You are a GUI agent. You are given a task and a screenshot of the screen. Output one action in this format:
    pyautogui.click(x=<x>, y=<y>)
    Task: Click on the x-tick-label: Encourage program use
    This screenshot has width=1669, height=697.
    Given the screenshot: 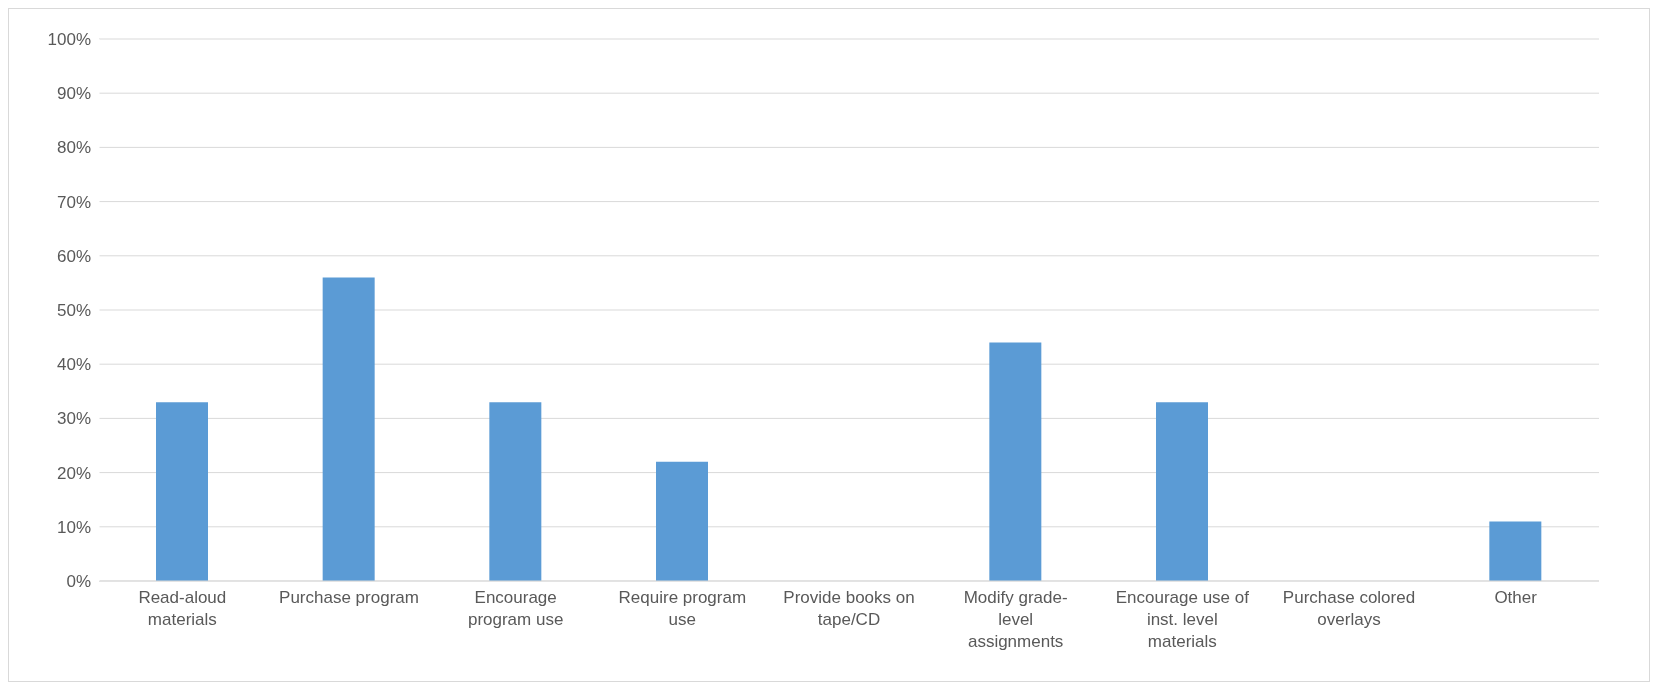 What is the action you would take?
    pyautogui.click(x=515, y=608)
    